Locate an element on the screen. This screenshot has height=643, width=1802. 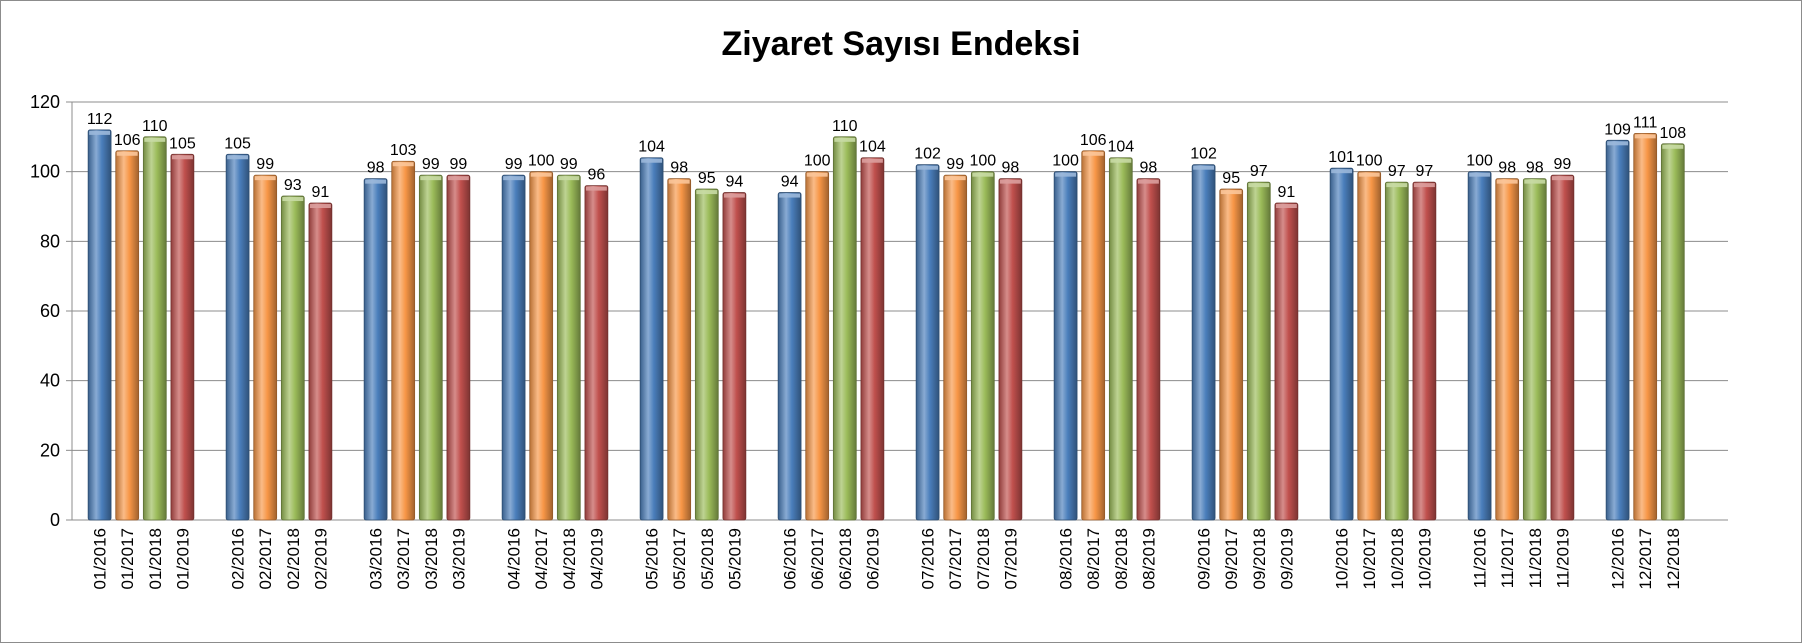
x-tick-label: 07/2018 is located at coordinates (983, 558).